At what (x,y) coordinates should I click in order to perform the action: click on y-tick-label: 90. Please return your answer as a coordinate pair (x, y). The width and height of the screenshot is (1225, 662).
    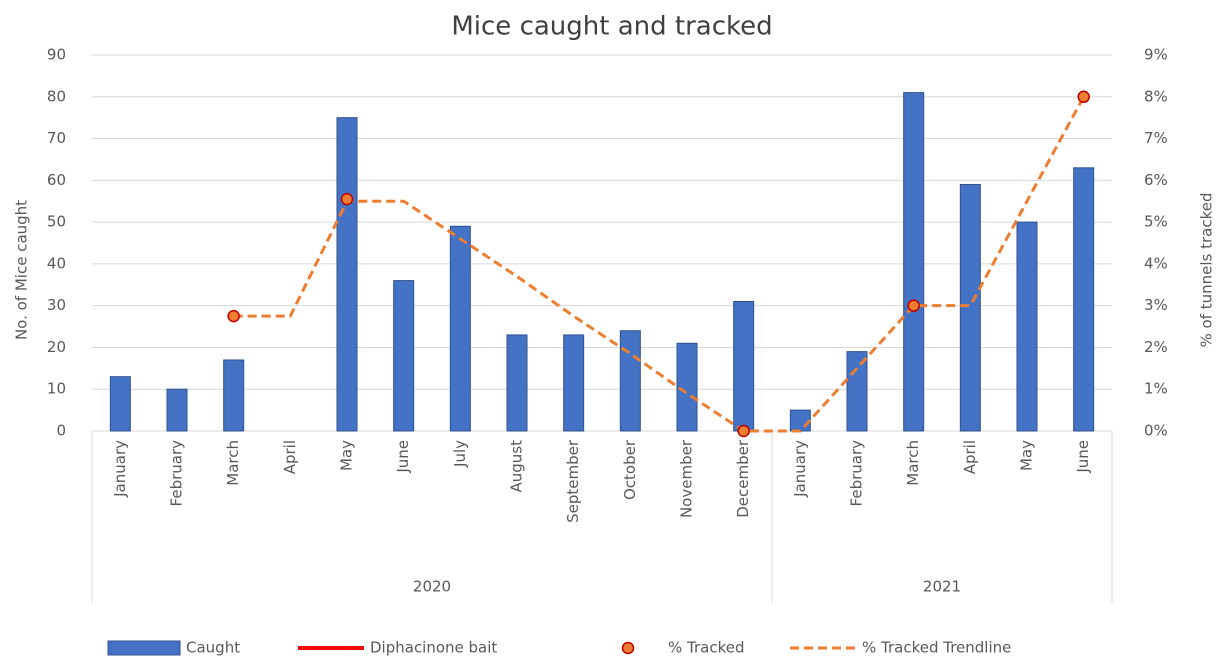
    Looking at the image, I should click on (56, 55).